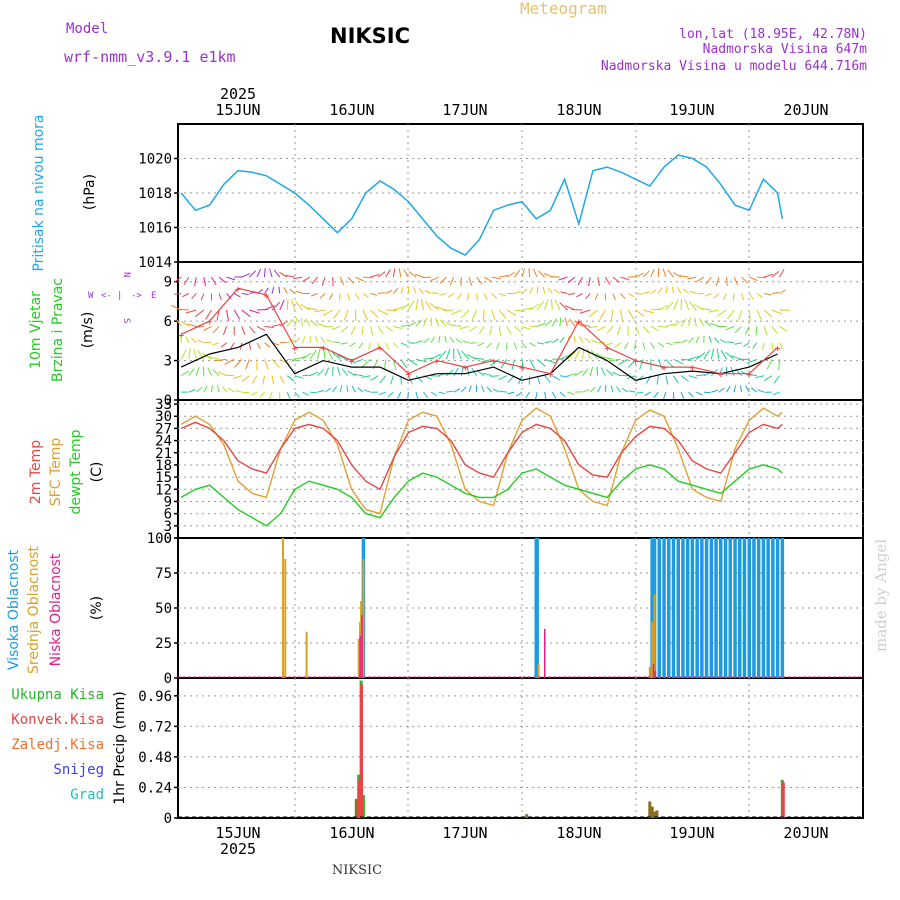 This screenshot has width=900, height=900. What do you see at coordinates (36, 330) in the screenshot?
I see `wind-label-1: 10m Vjetar` at bounding box center [36, 330].